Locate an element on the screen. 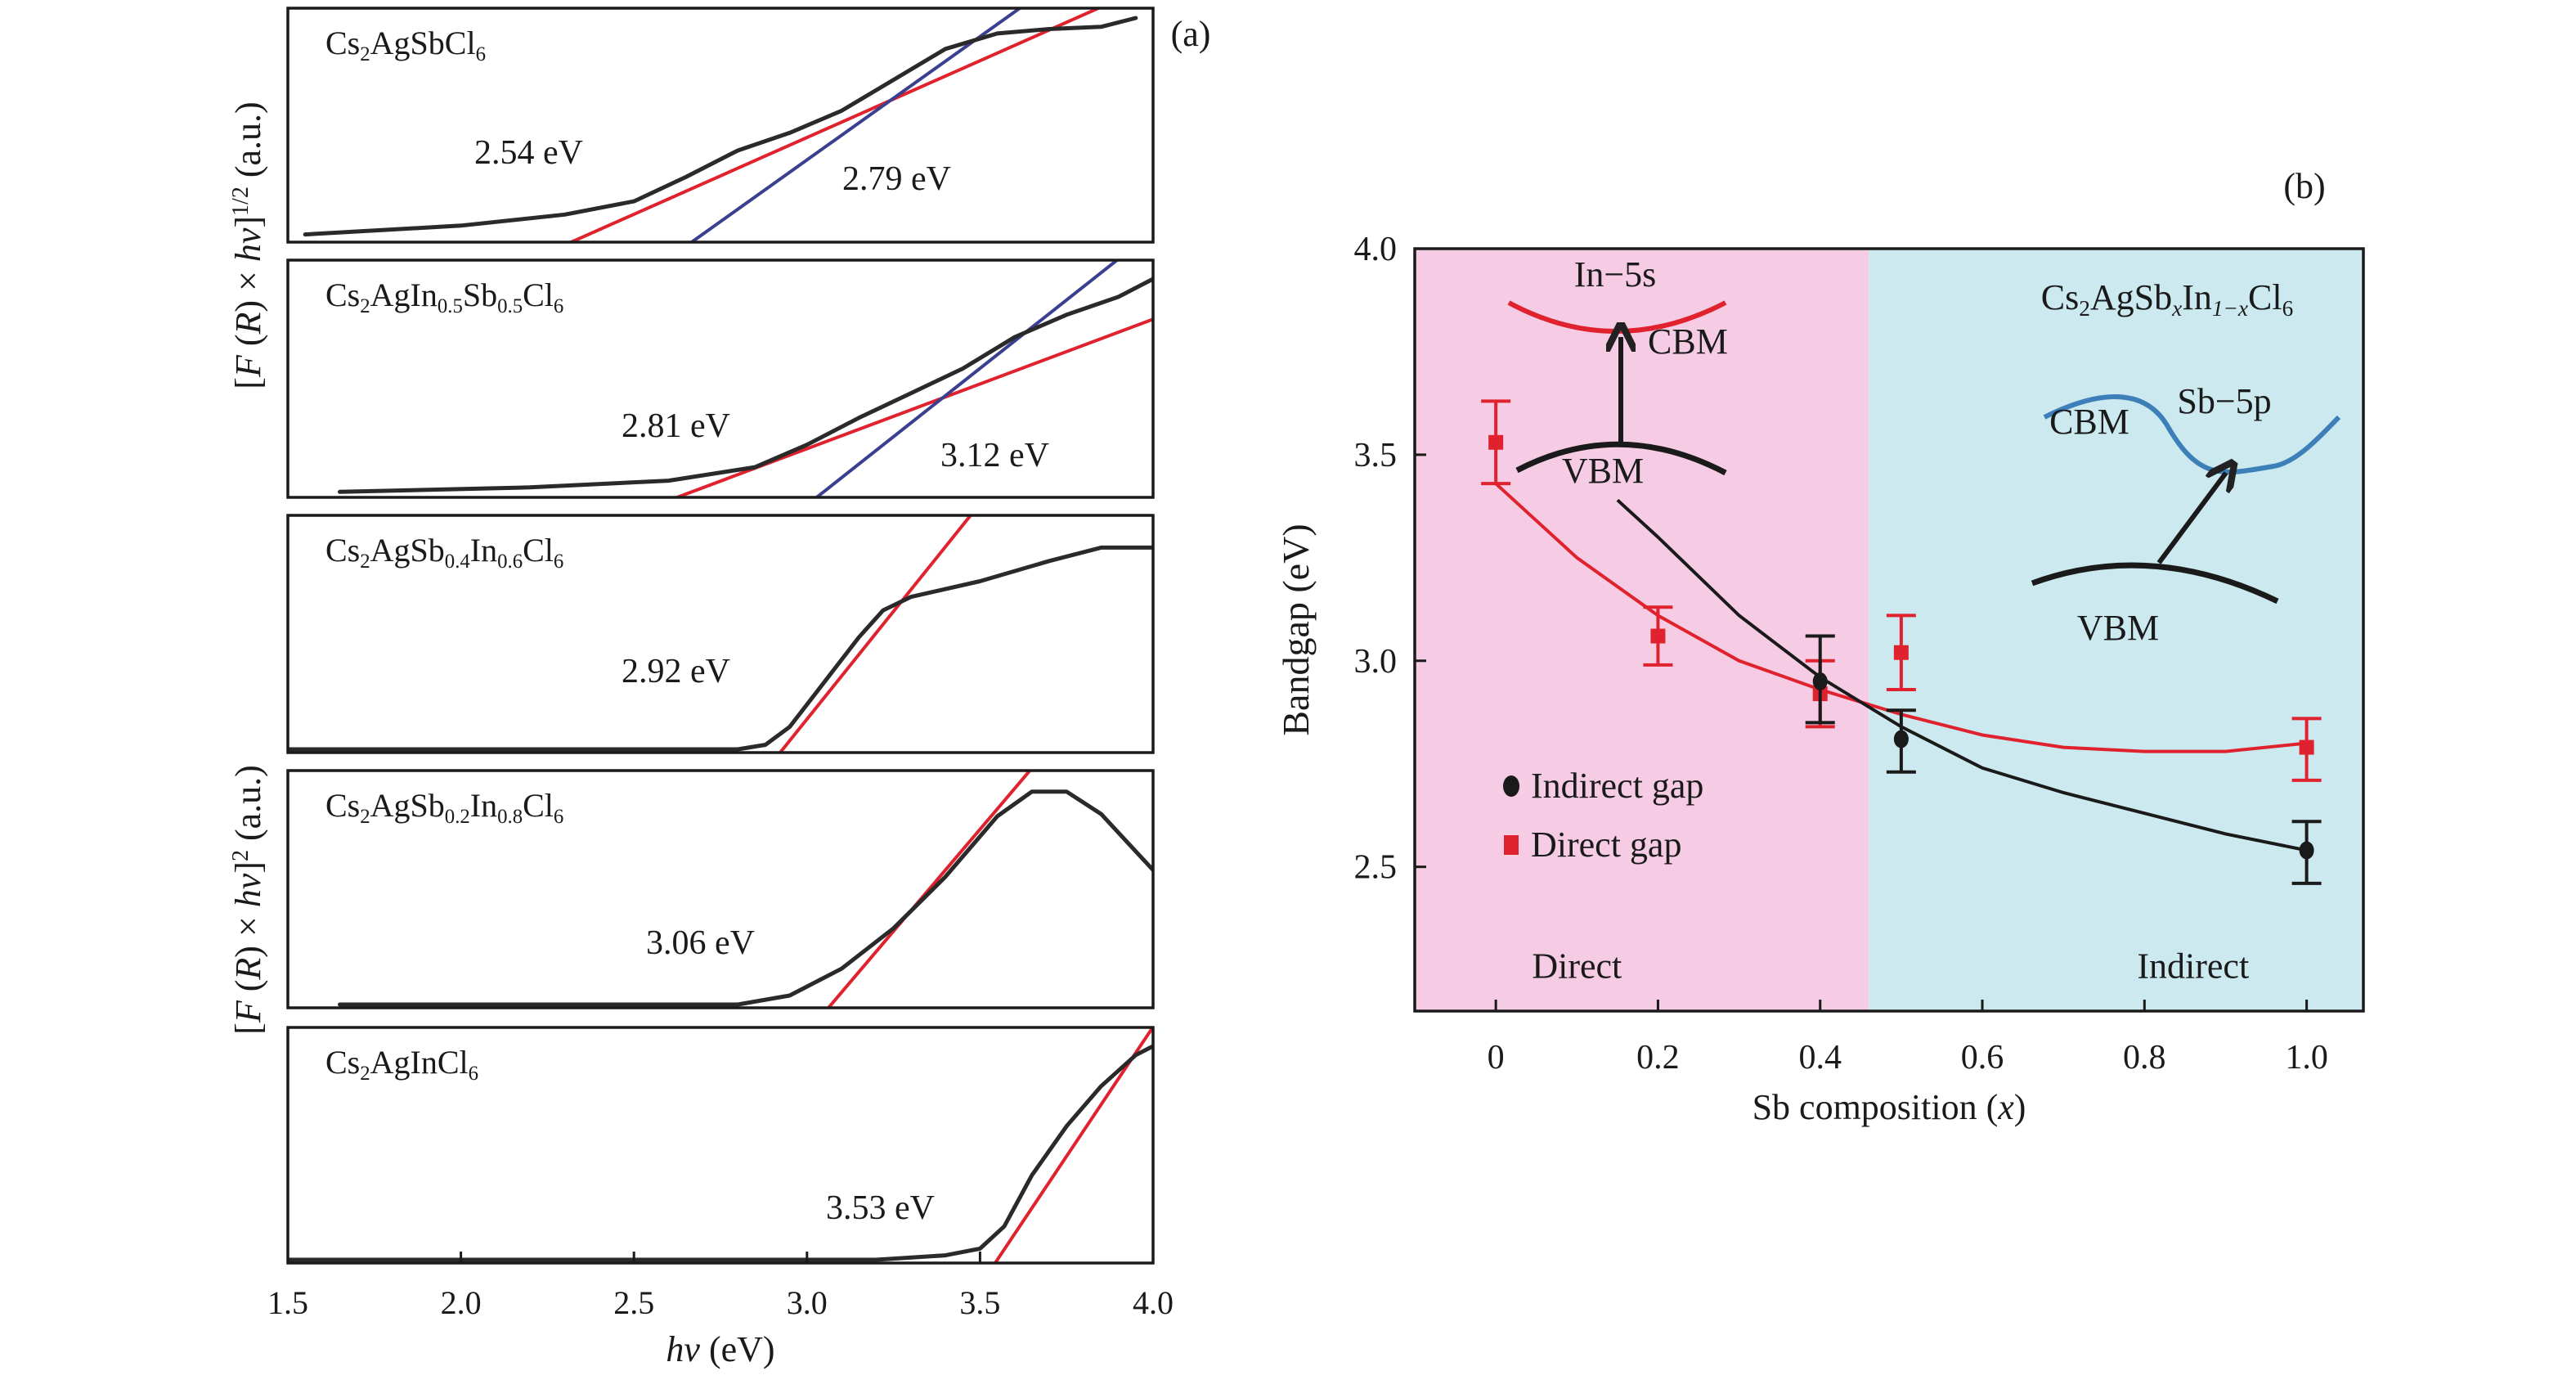 This screenshot has height=1380, width=2576. x-tick-label: 1.5 is located at coordinates (287, 1302).